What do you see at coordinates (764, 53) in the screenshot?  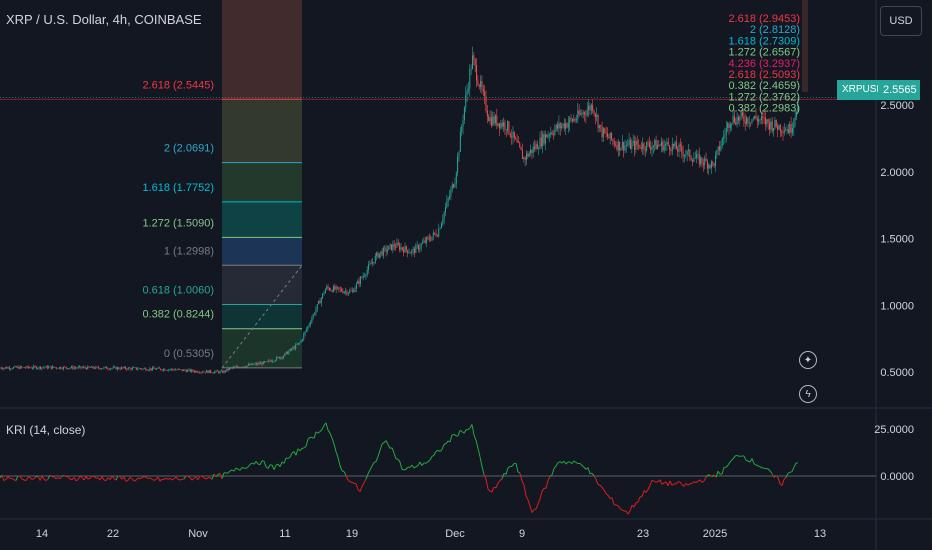 I see `fib-right-label-3: 1.272 (2.6567)` at bounding box center [764, 53].